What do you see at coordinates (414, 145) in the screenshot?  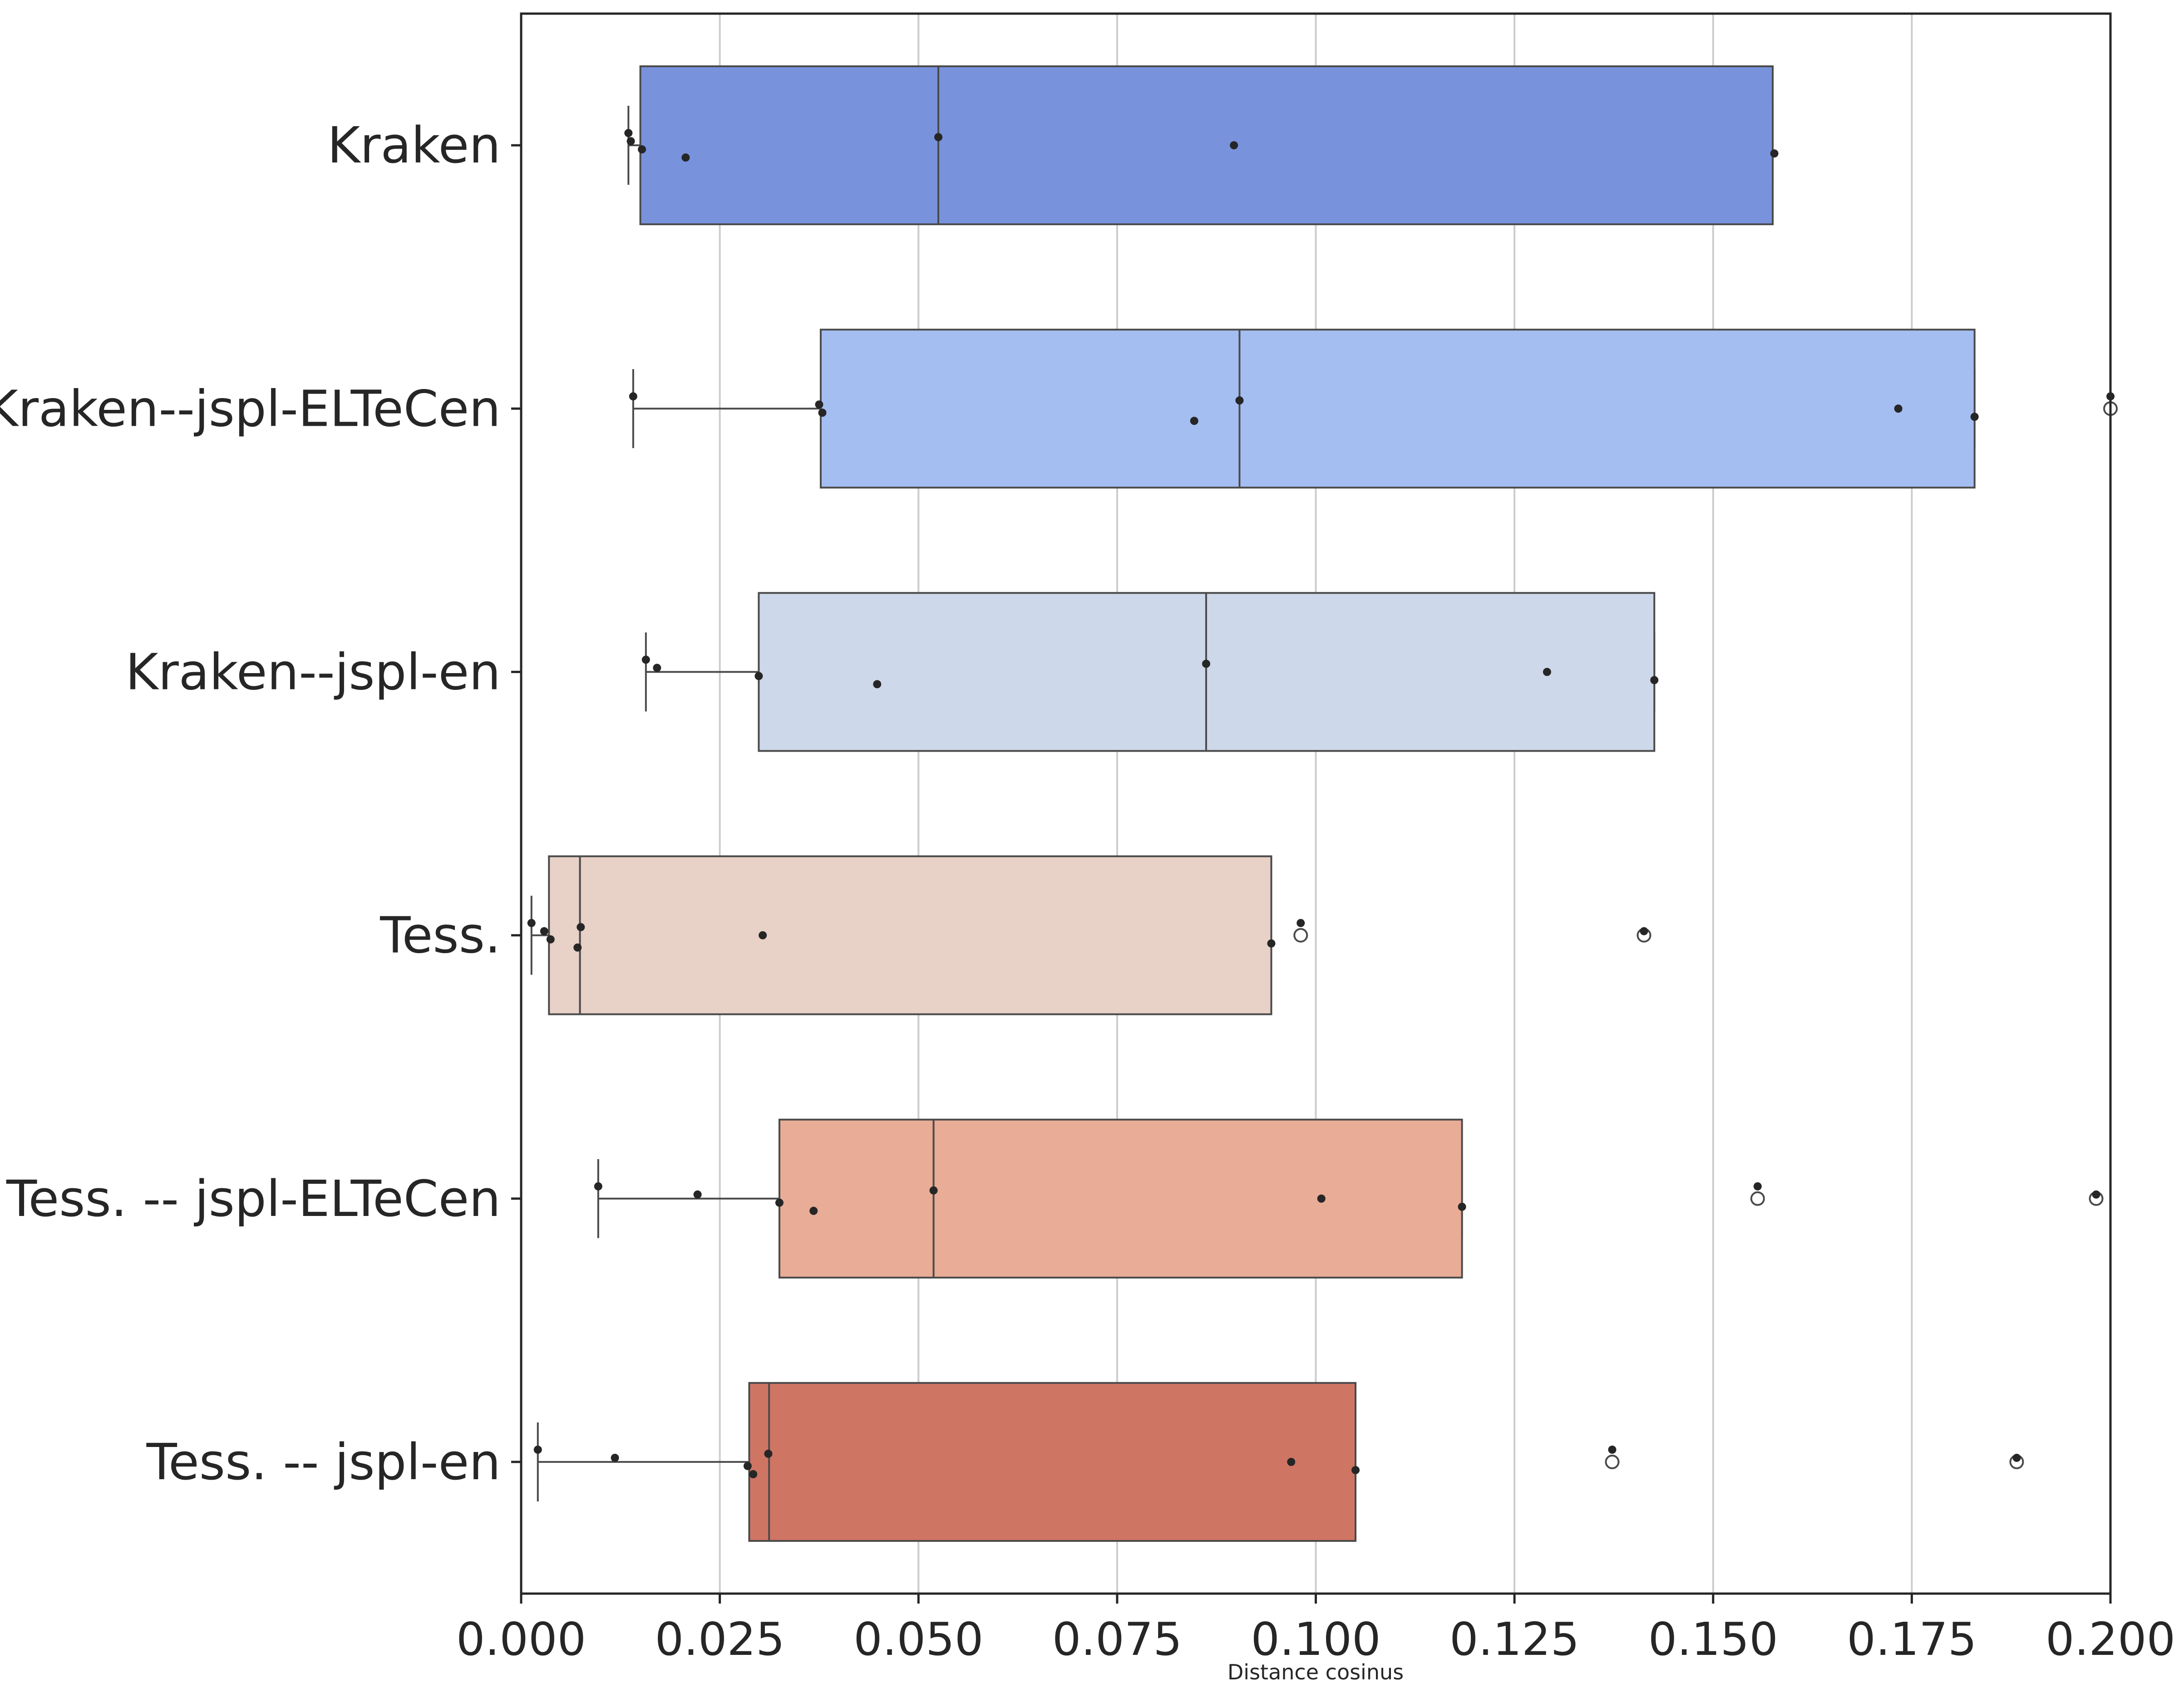 I see `category-label: Kraken` at bounding box center [414, 145].